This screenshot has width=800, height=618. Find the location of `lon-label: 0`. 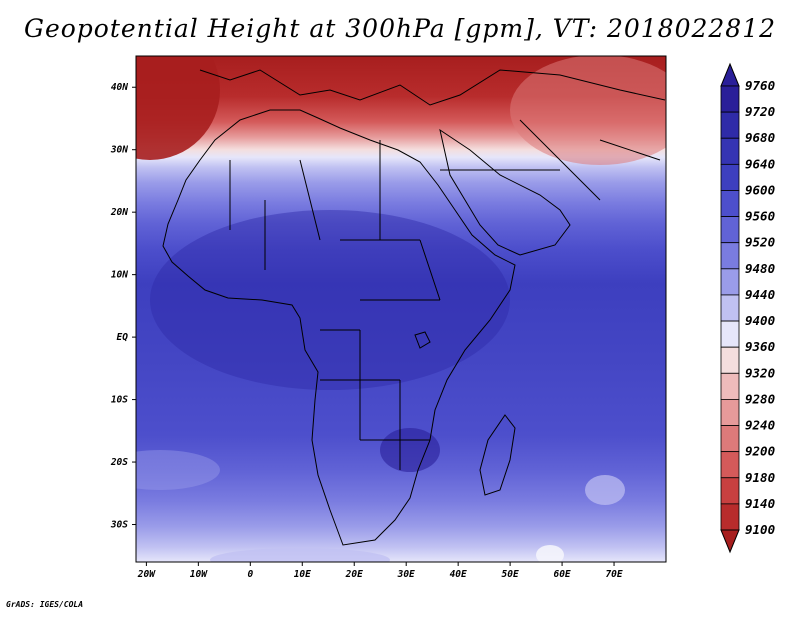

lon-label: 0 is located at coordinates (250, 574).